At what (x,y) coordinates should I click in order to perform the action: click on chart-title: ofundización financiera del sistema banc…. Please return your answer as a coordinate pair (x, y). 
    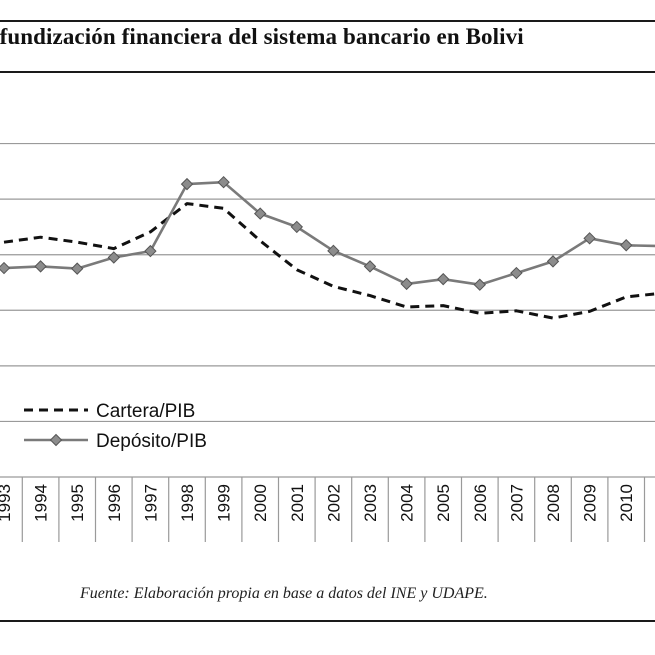
    Looking at the image, I should click on (262, 36).